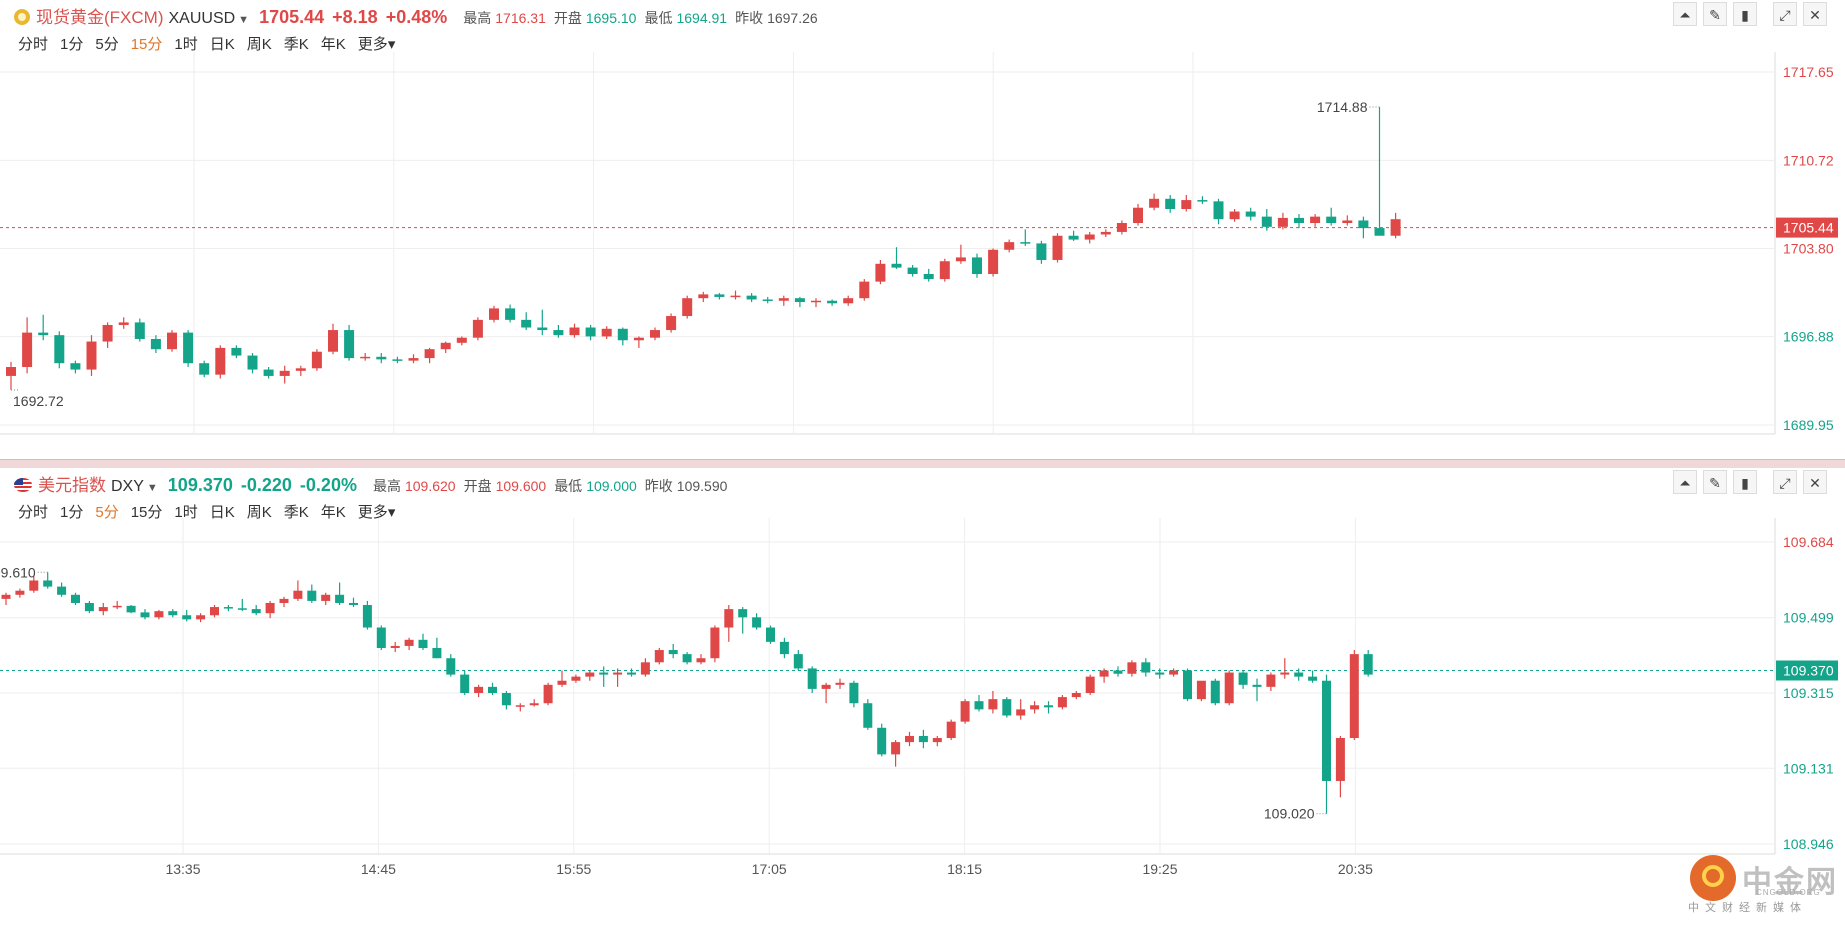  Describe the element at coordinates (200, 485) in the screenshot. I see `last-price: 109.370` at that location.